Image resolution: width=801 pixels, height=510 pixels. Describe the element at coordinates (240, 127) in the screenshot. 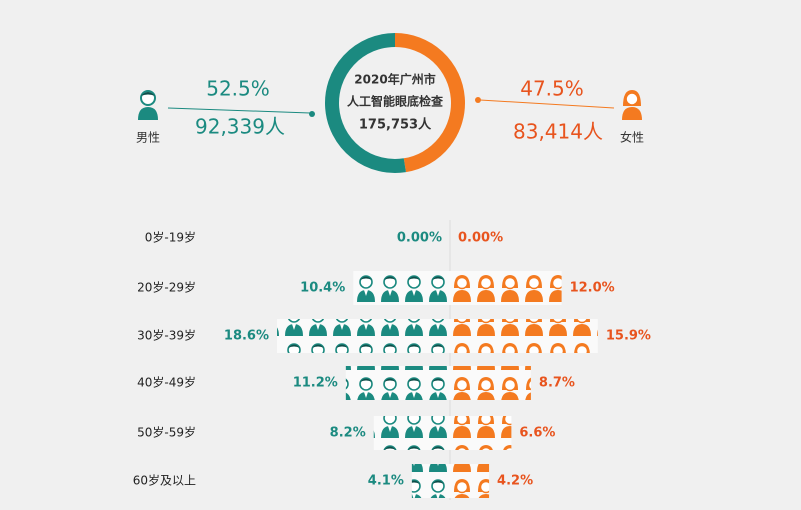

I see `male-count: 92,339人` at that location.